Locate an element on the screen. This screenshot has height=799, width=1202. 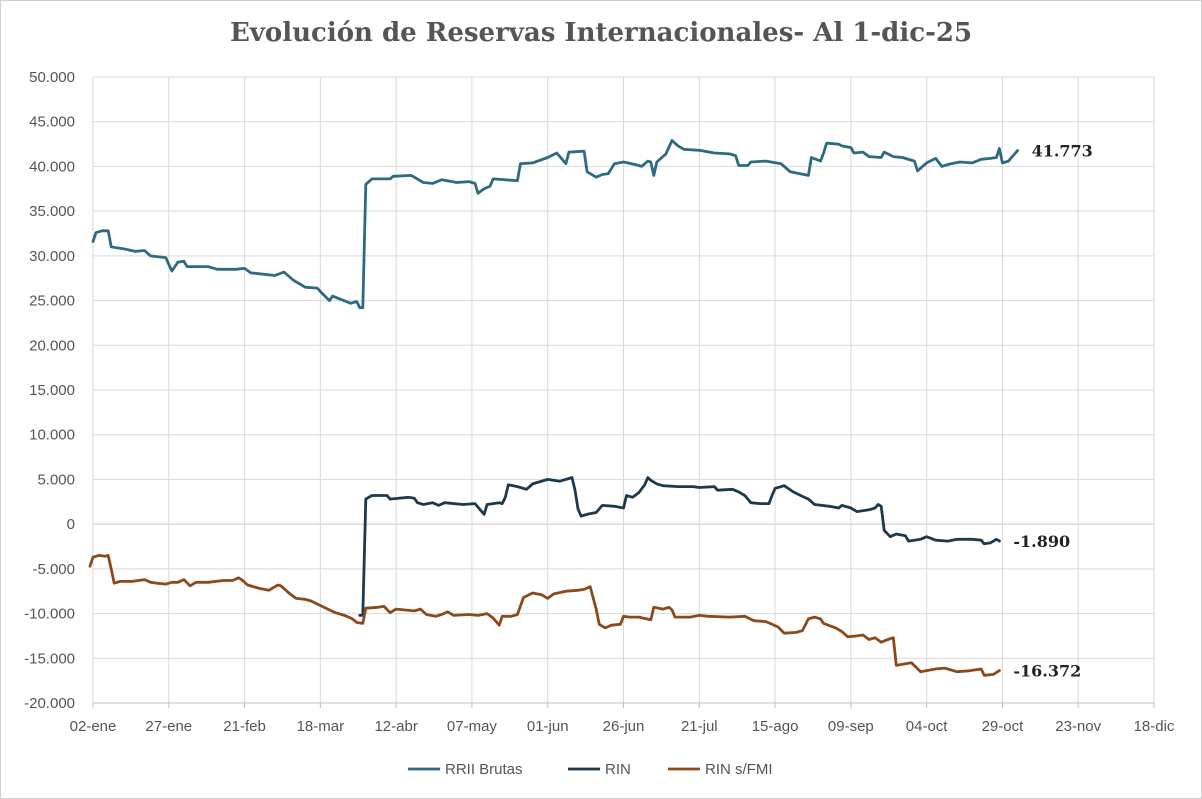
y-tick-label: 35.000 is located at coordinates (52, 211).